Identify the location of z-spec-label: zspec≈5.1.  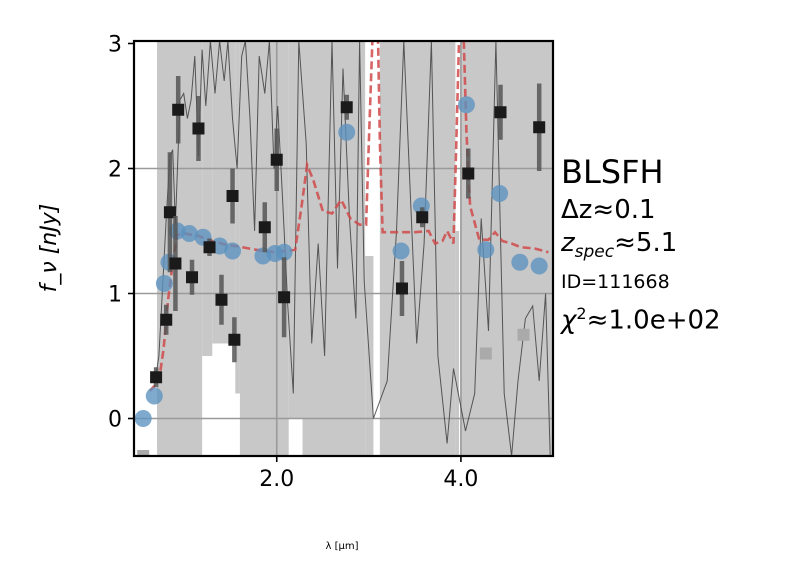
(619, 245).